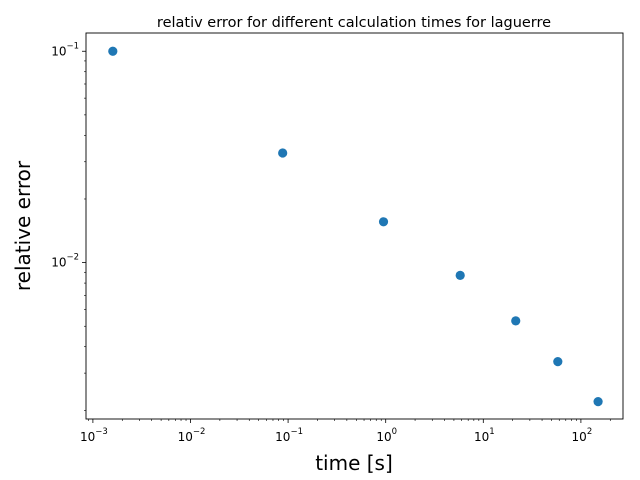 This screenshot has width=640, height=480. What do you see at coordinates (192, 435) in the screenshot?
I see `x-tick-label: 10⁻²` at bounding box center [192, 435].